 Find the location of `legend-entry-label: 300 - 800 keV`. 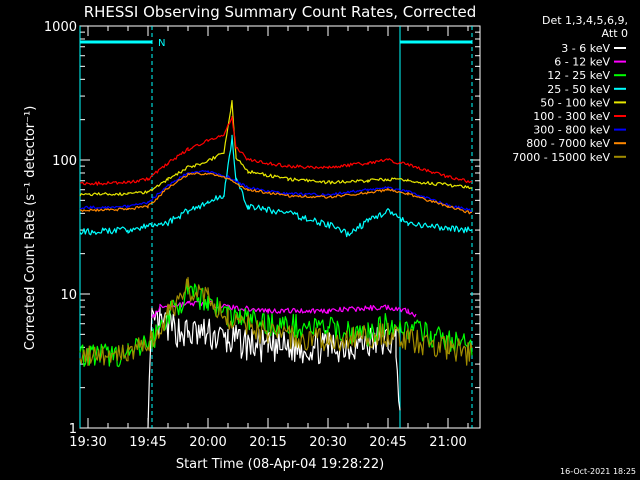

legend-entry-label: 300 - 800 keV is located at coordinates (571, 130).